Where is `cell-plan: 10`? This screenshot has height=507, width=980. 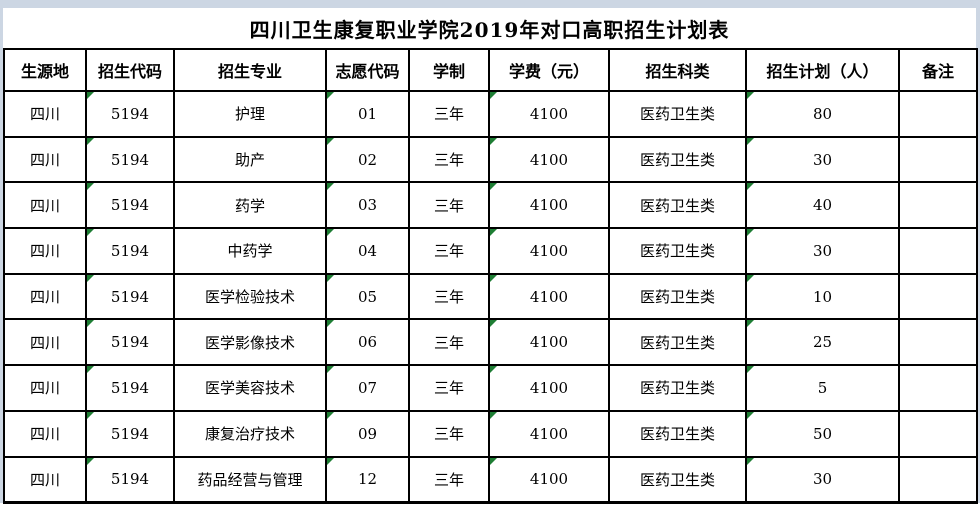
cell-plan: 10 is located at coordinates (822, 296).